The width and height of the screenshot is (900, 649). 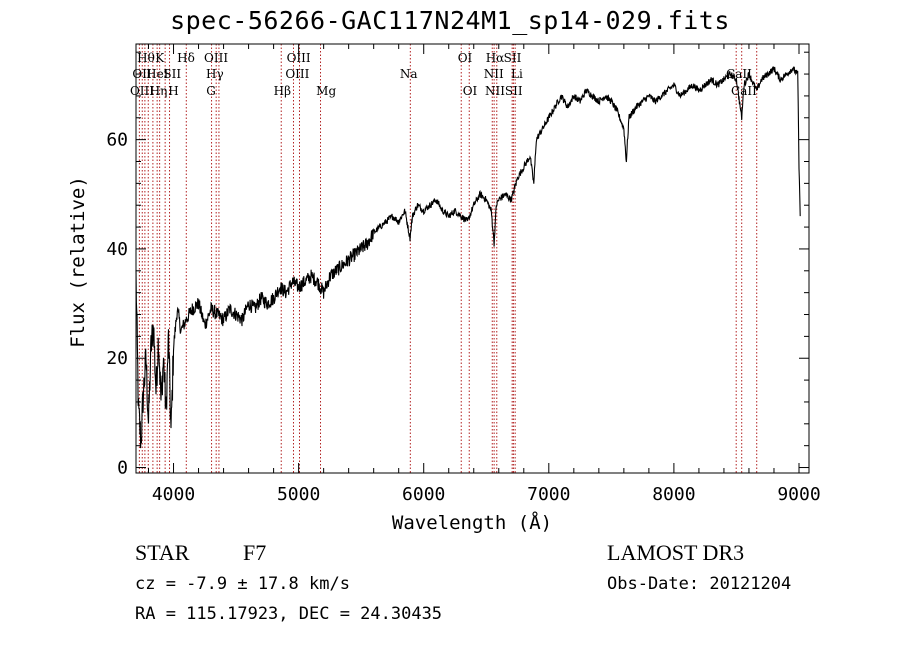 I want to click on x-tick-label: 4000, so click(x=173, y=494).